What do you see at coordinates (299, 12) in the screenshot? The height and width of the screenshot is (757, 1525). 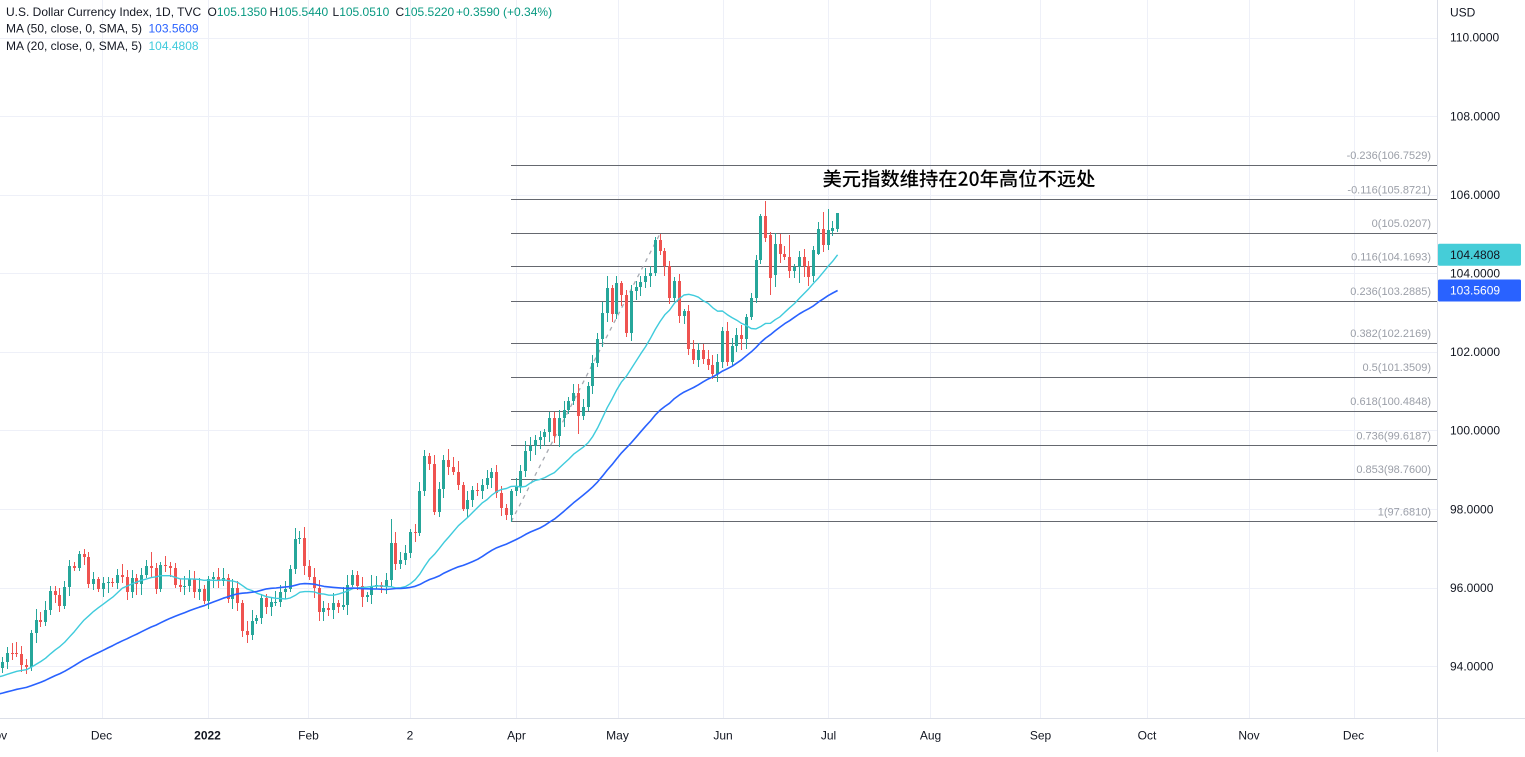 I see `svg-text: H105.5440` at bounding box center [299, 12].